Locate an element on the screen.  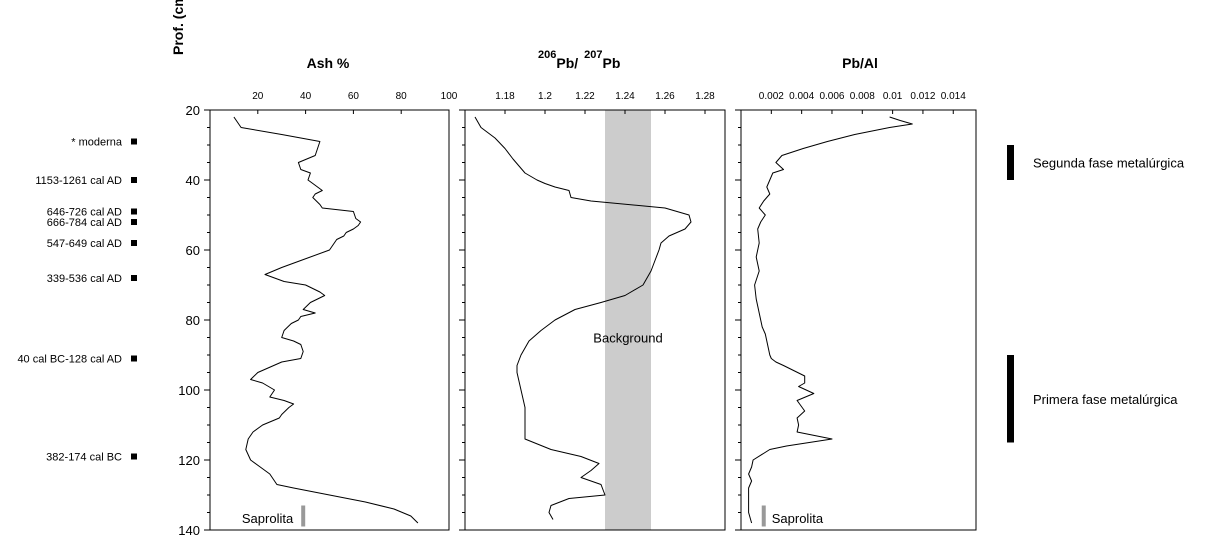
panel-title: Pb/Al is located at coordinates (860, 63).